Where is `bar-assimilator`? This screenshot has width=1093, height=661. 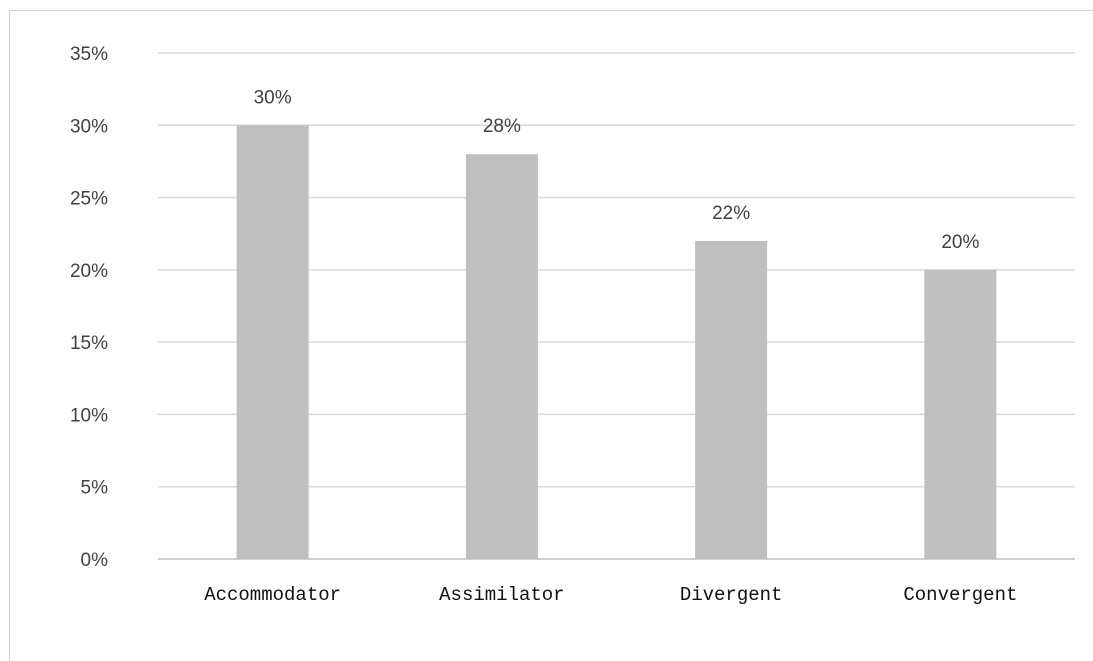
bar-assimilator is located at coordinates (501, 356).